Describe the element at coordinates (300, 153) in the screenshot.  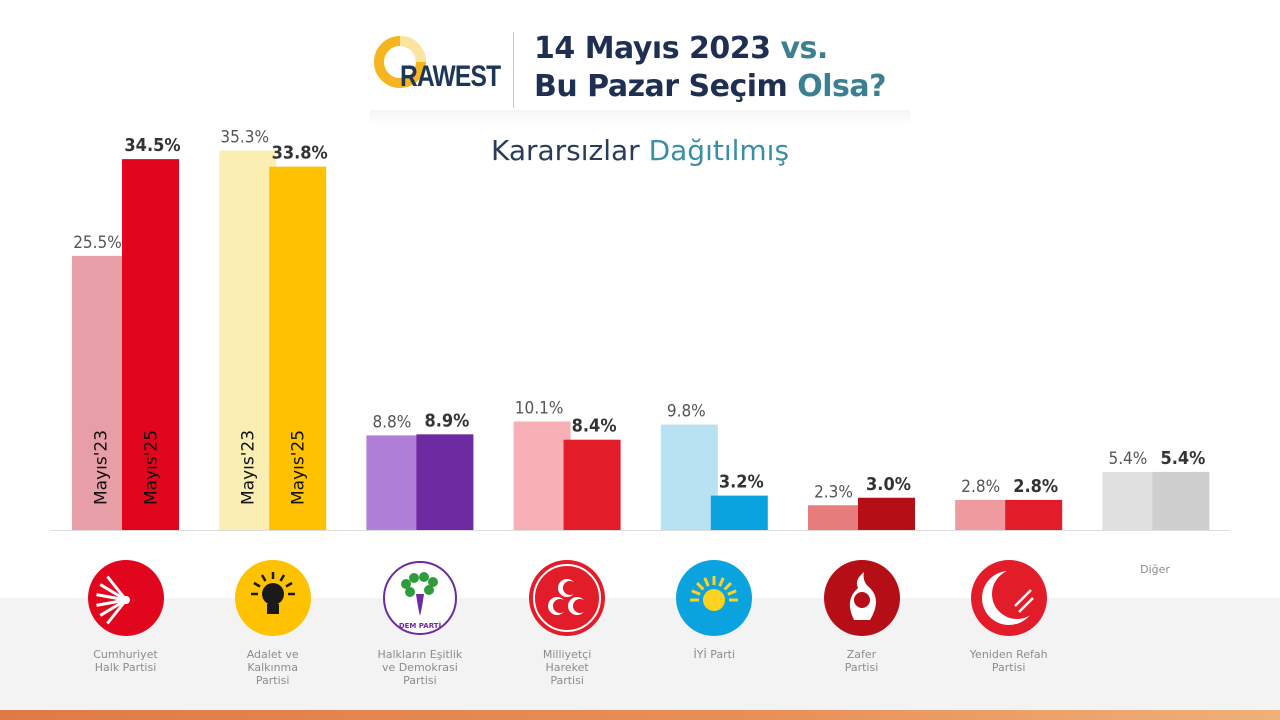
I see `data-label-mayis25: 33.8%` at that location.